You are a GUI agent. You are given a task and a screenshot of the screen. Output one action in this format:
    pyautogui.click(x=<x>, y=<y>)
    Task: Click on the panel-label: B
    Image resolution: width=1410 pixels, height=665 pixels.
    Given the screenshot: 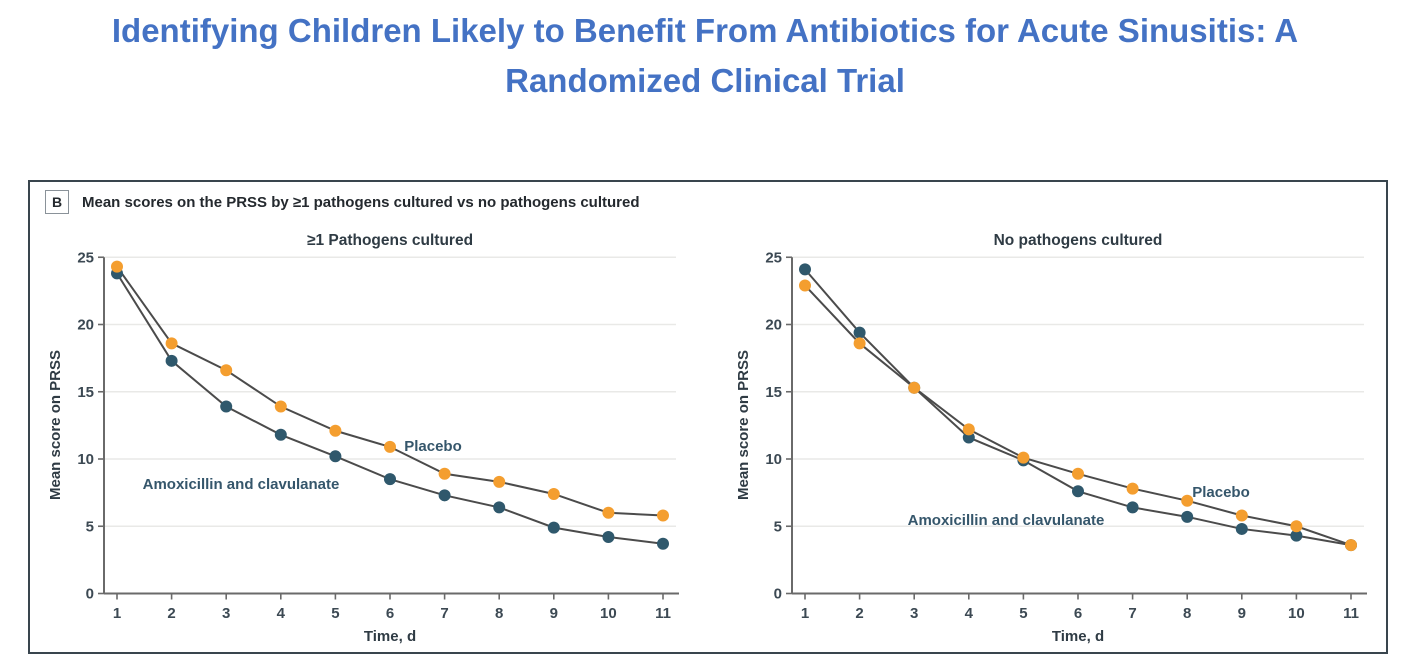 What is the action you would take?
    pyautogui.click(x=57, y=202)
    